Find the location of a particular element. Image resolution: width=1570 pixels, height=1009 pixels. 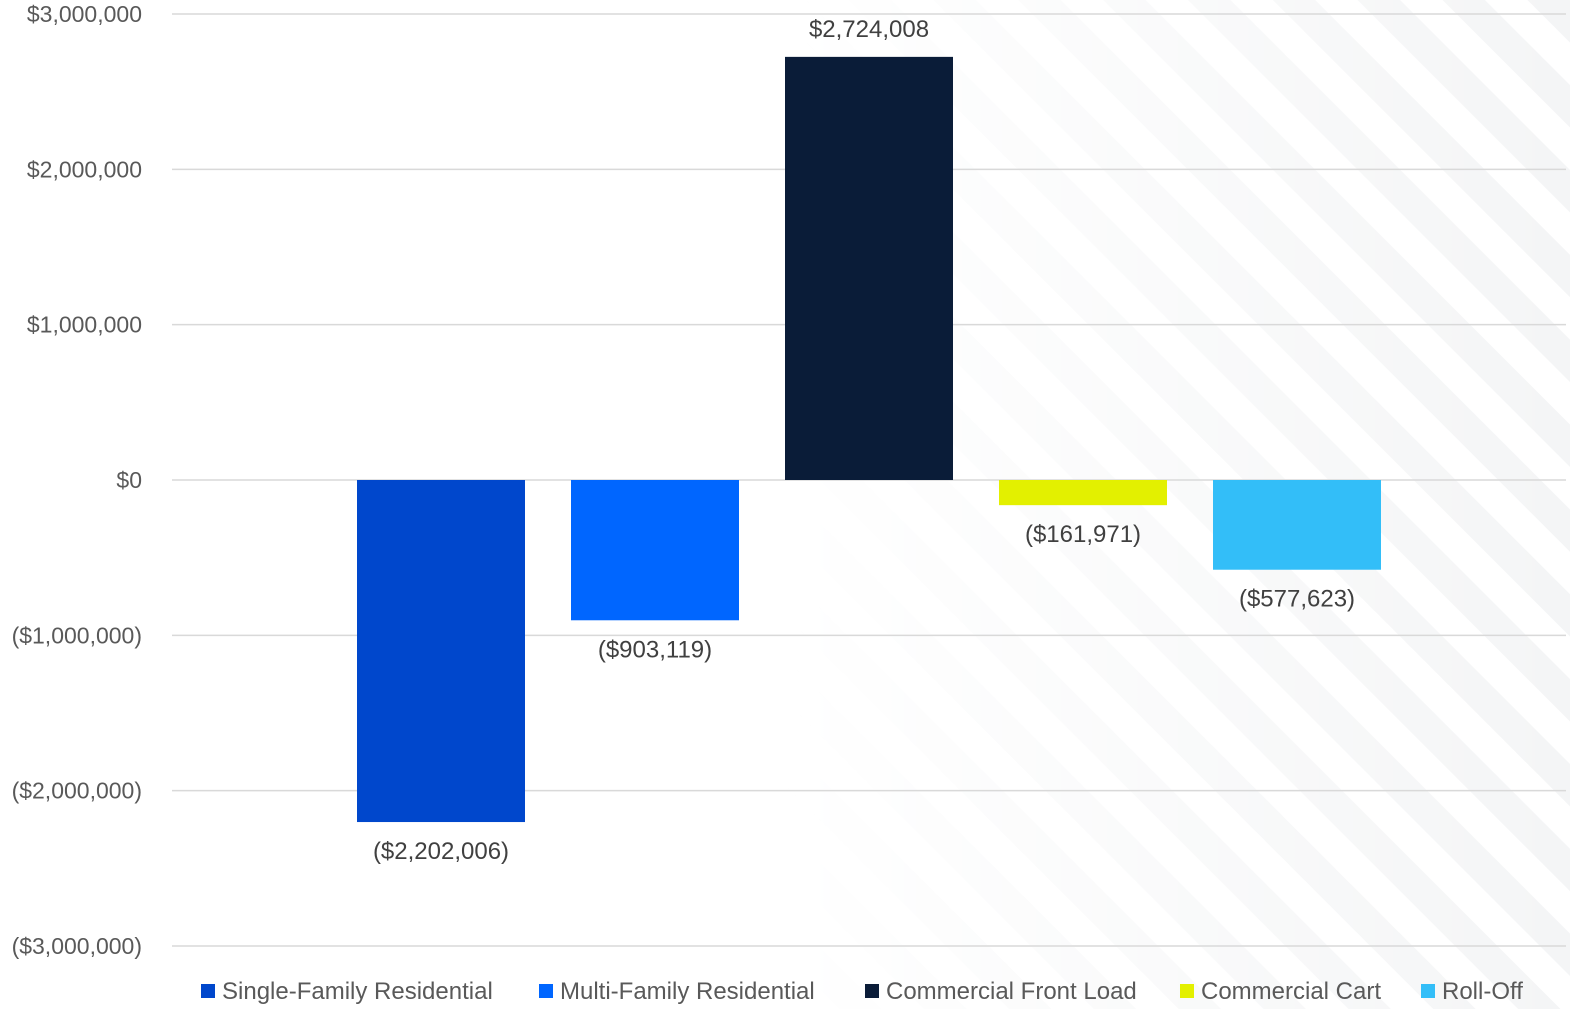

y-tick-label: $2,000,000 is located at coordinates (84, 169).